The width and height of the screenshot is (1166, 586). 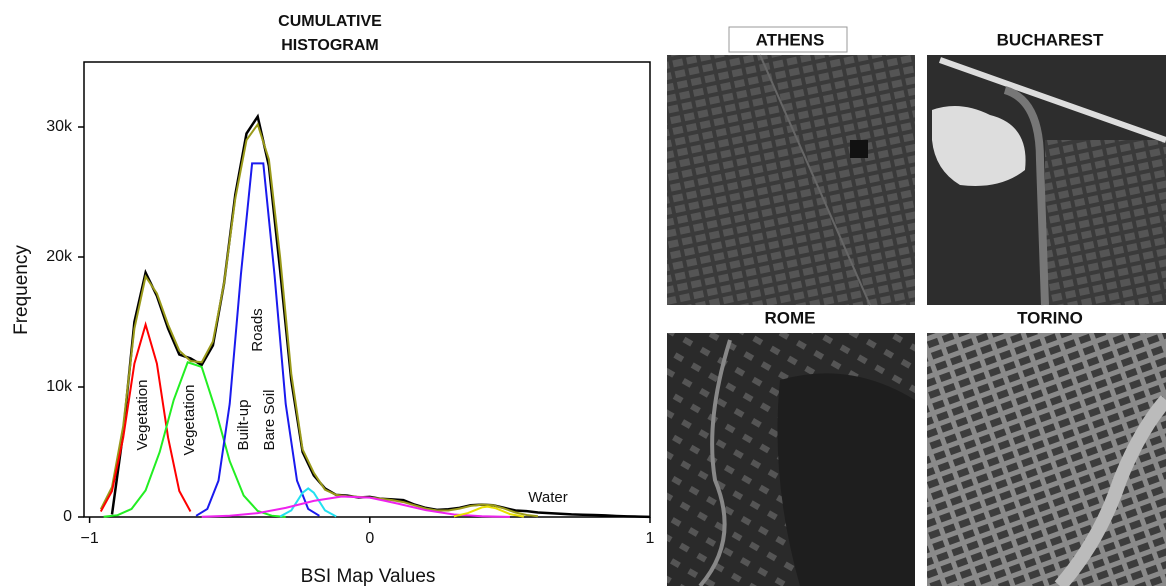 I want to click on x-tick-label: −1, so click(x=89, y=538).